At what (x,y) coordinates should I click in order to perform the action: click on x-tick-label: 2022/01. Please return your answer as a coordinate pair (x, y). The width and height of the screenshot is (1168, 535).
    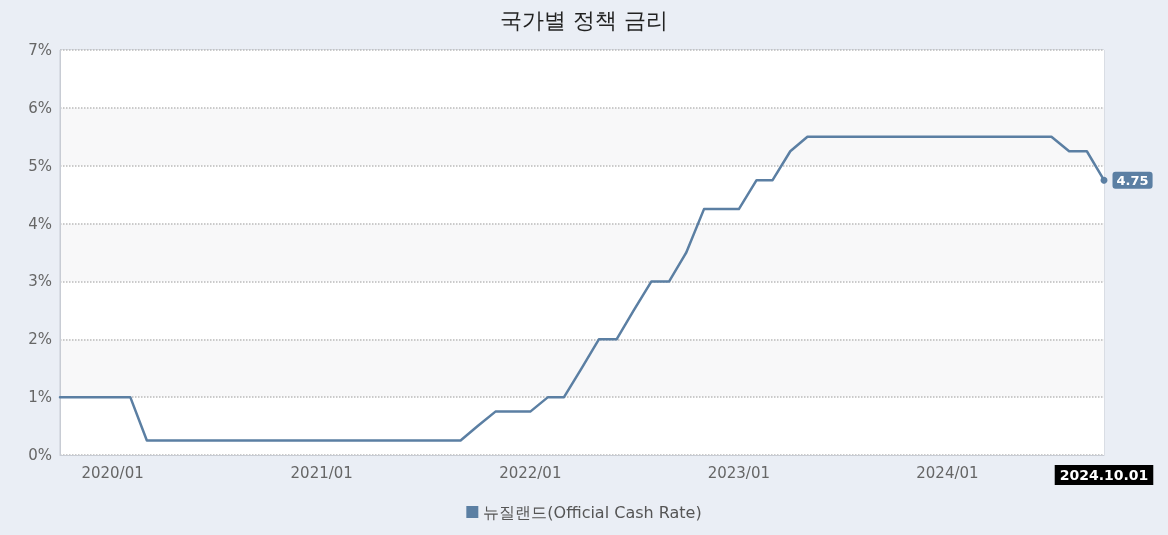
    Looking at the image, I should click on (530, 472).